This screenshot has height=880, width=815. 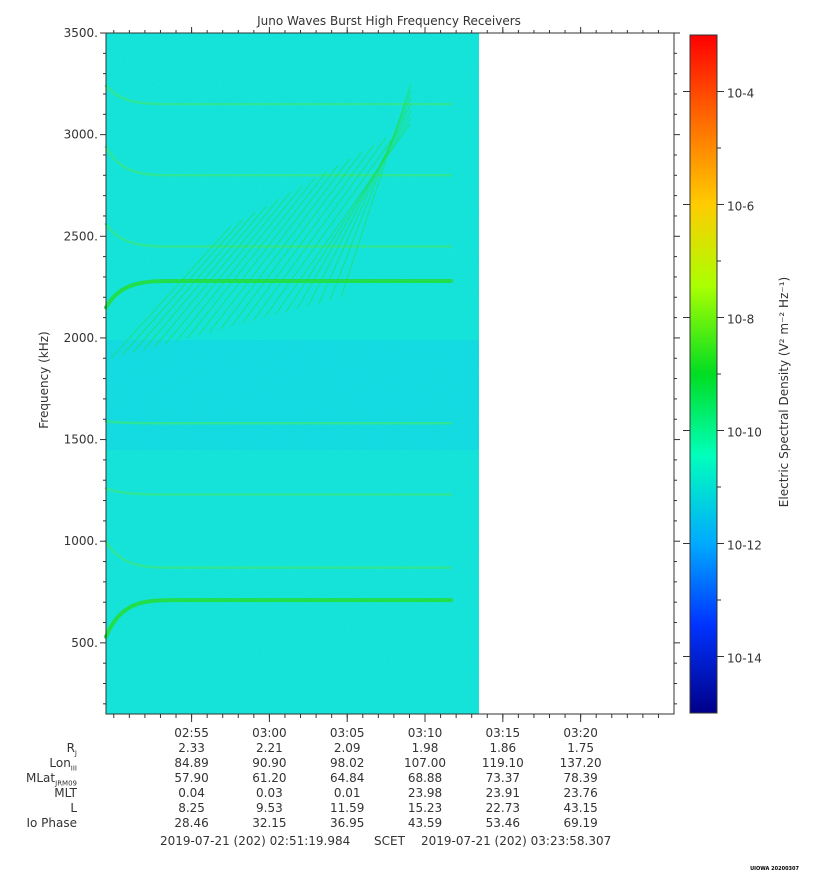 What do you see at coordinates (347, 748) in the screenshot?
I see `ephemeris-value: 2.09` at bounding box center [347, 748].